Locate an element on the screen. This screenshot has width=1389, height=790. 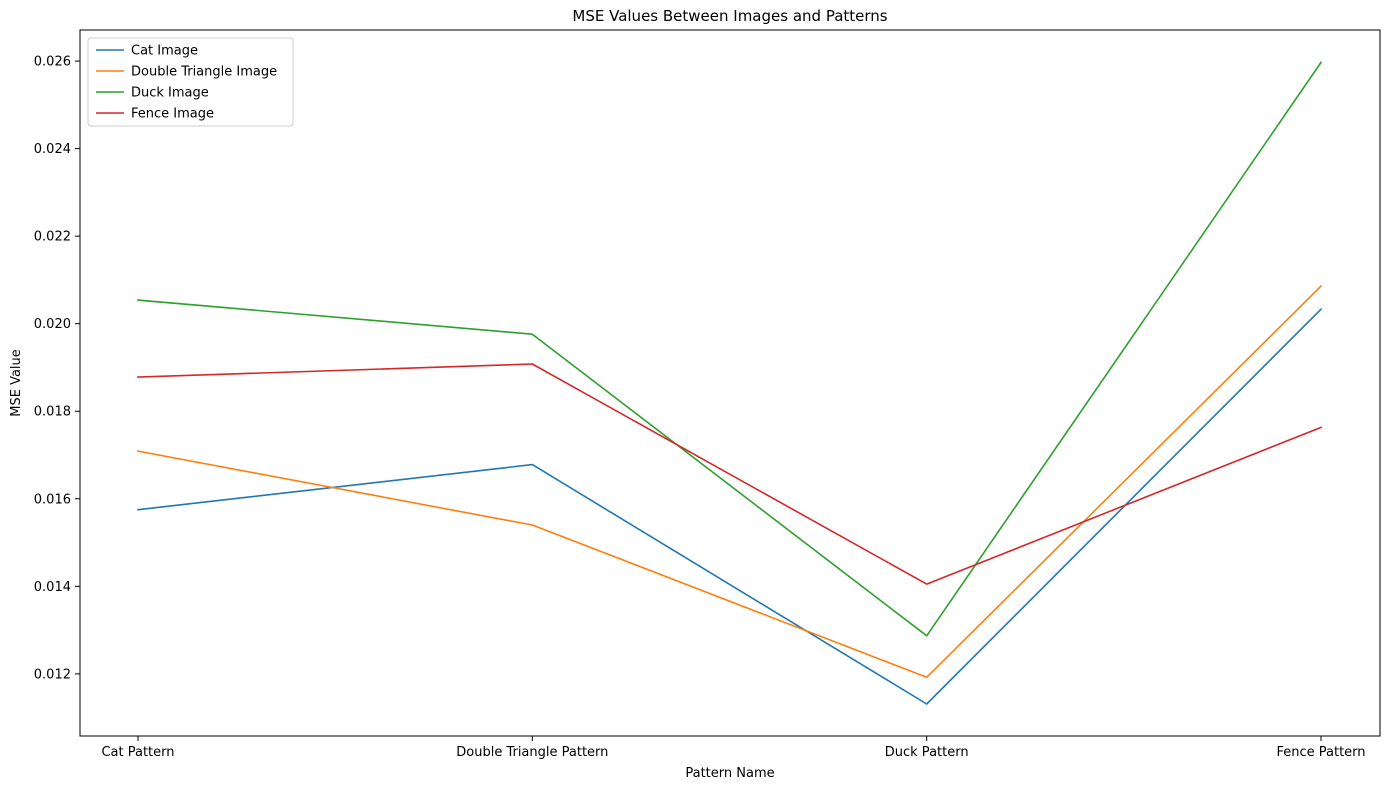
y-axis: 0.012 0.014 0.016 0.018 0.020 0.022 0.024 0.026 is located at coordinates (57, 368).